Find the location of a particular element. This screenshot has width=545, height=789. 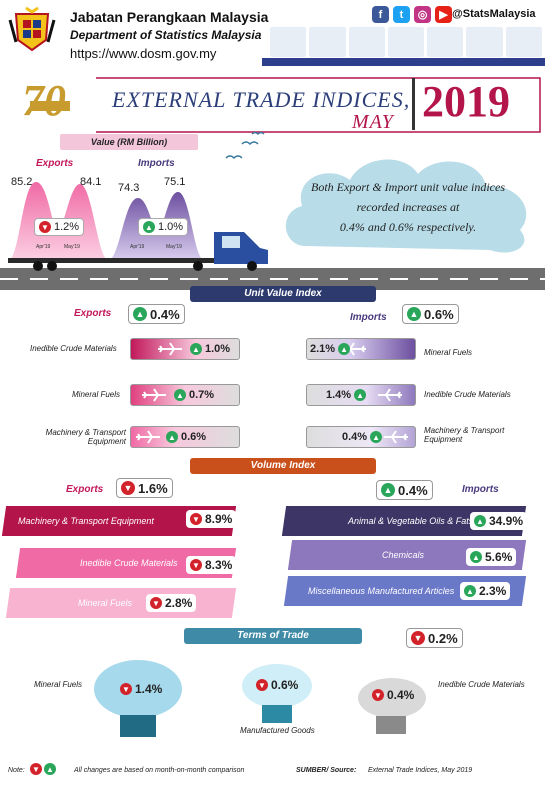

imports-value-change: ▲ 1.0% is located at coordinates (163, 227).